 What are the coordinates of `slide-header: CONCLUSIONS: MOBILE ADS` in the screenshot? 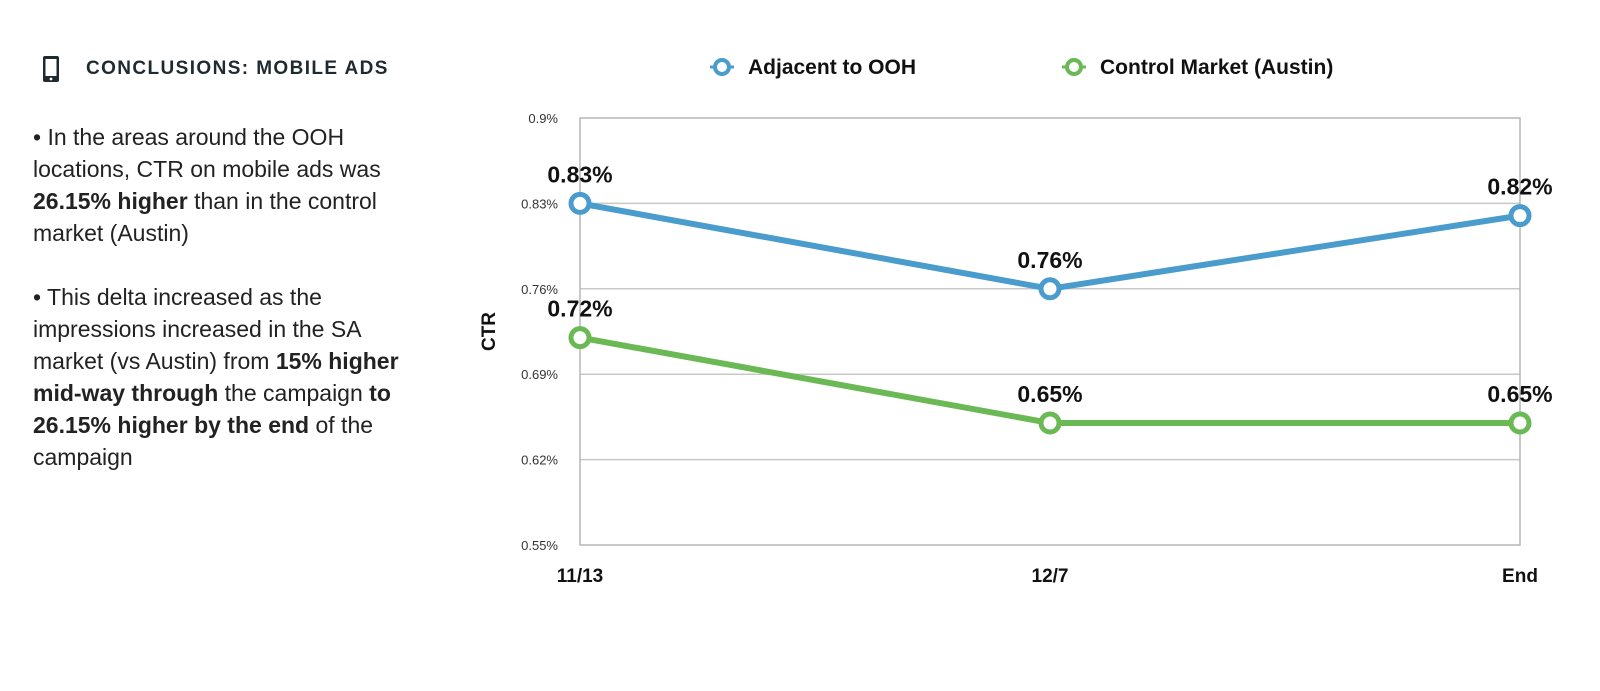 It's located at (214, 69).